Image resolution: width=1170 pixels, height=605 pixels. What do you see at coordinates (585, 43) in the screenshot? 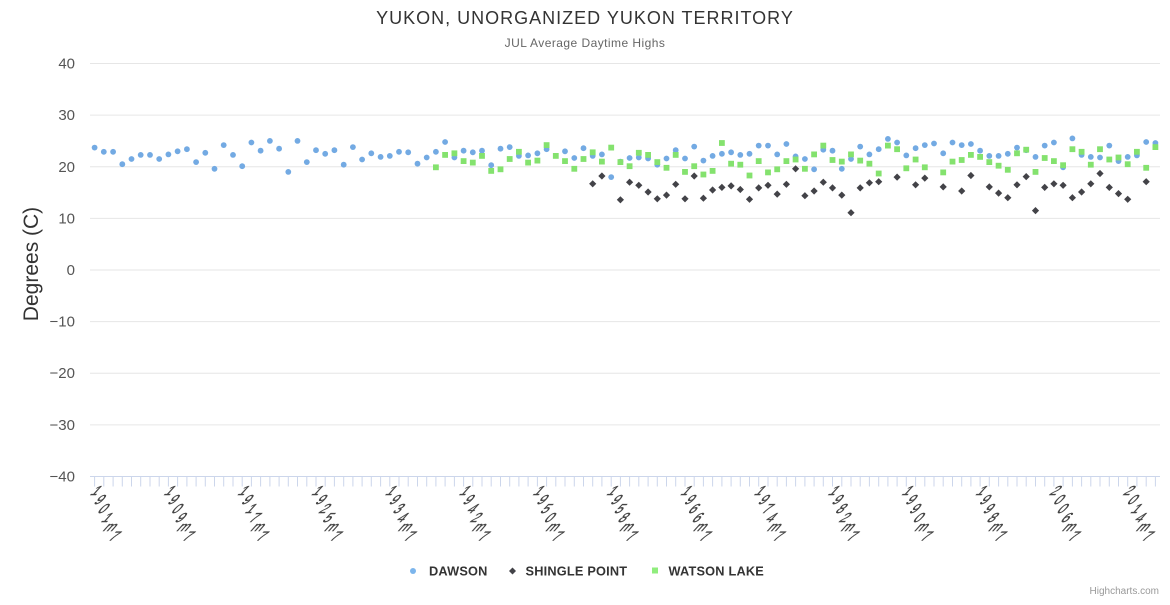
I see `svg-text: JUL Average Daytime Highs` at bounding box center [585, 43].